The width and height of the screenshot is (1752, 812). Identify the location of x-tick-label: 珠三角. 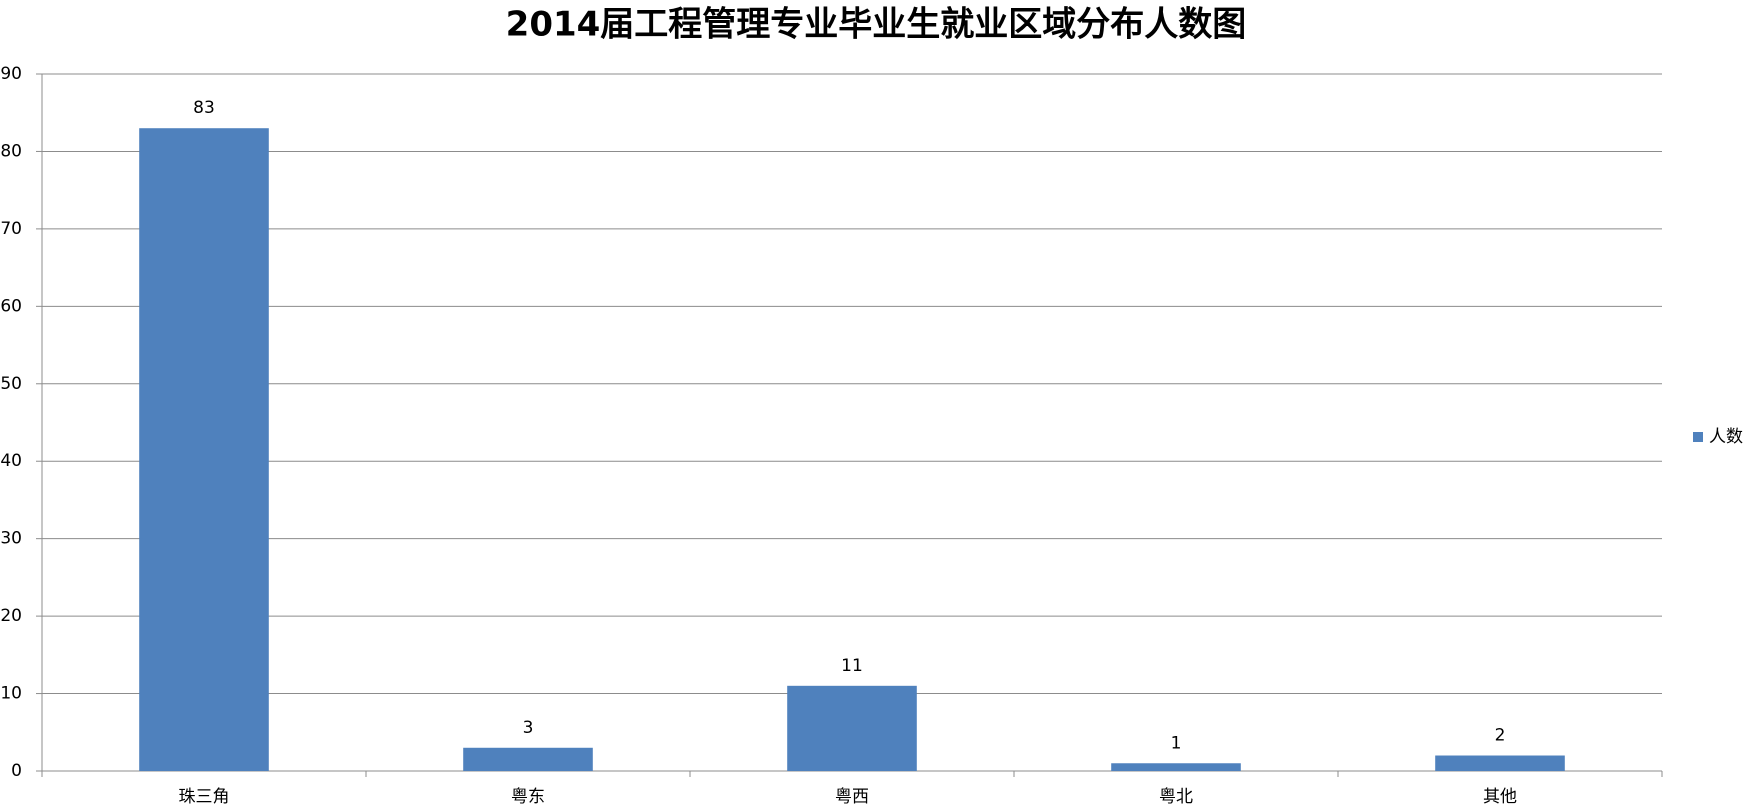
(204, 797).